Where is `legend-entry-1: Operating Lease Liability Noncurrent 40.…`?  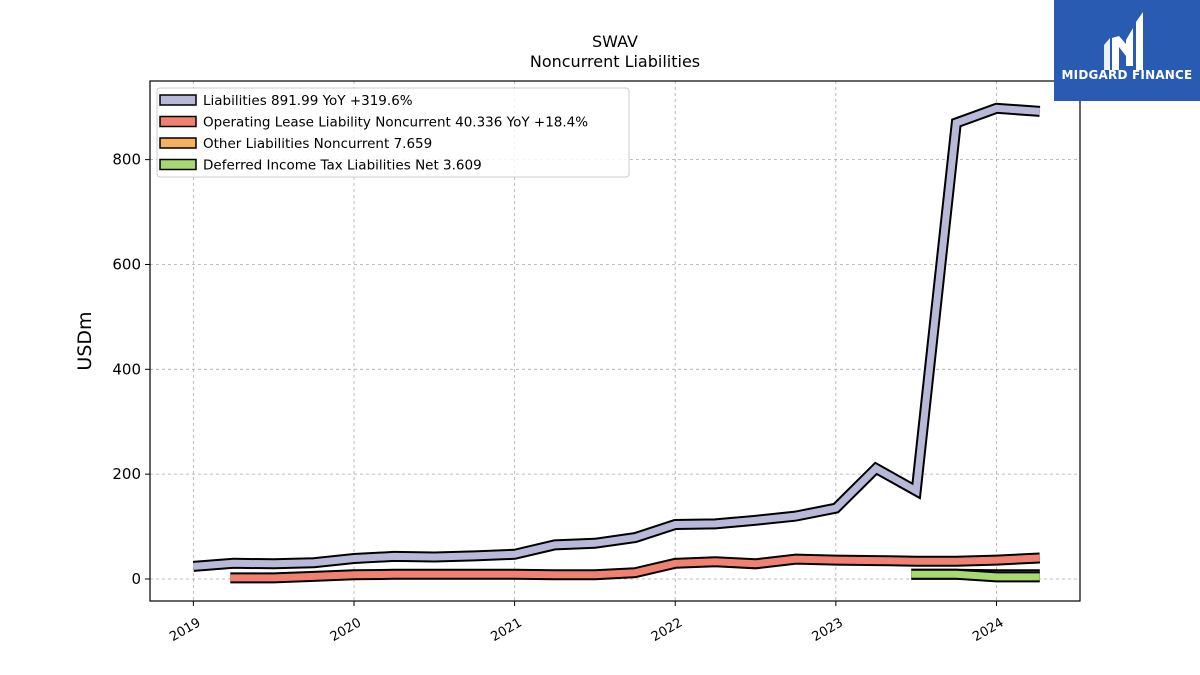 legend-entry-1: Operating Lease Liability Noncurrent 40.… is located at coordinates (395, 123).